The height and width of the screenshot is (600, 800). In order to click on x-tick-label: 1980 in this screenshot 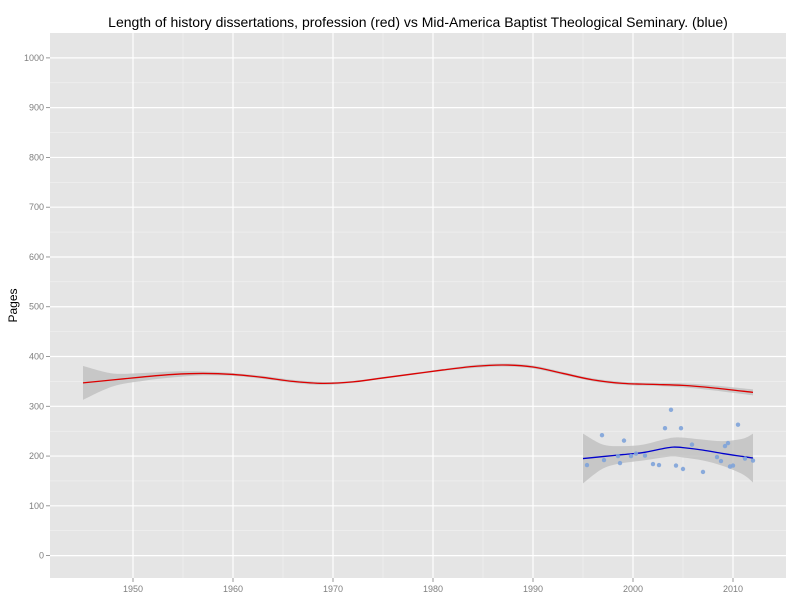, I will do `click(433, 589)`.